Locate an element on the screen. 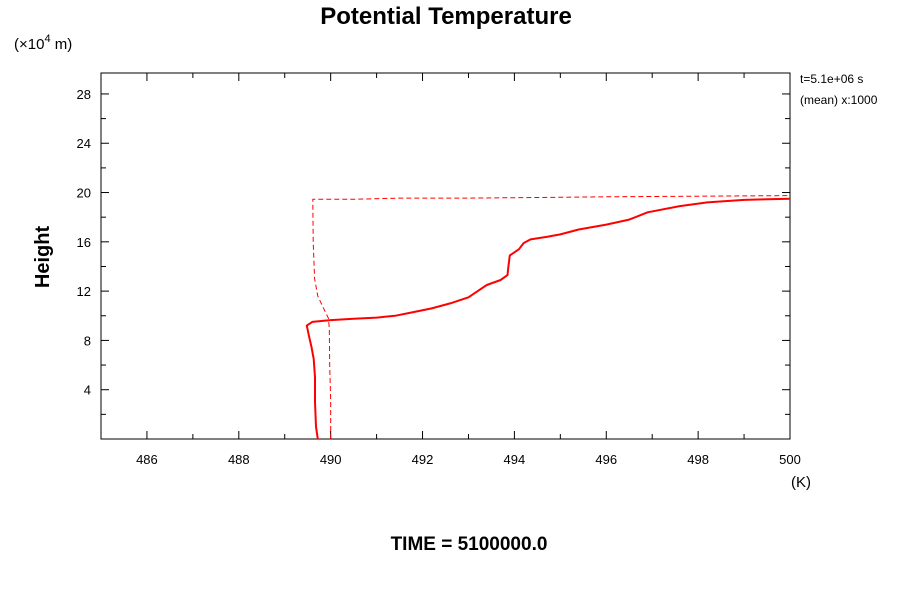 The width and height of the screenshot is (900, 600). x-tick-label: 492 is located at coordinates (423, 459).